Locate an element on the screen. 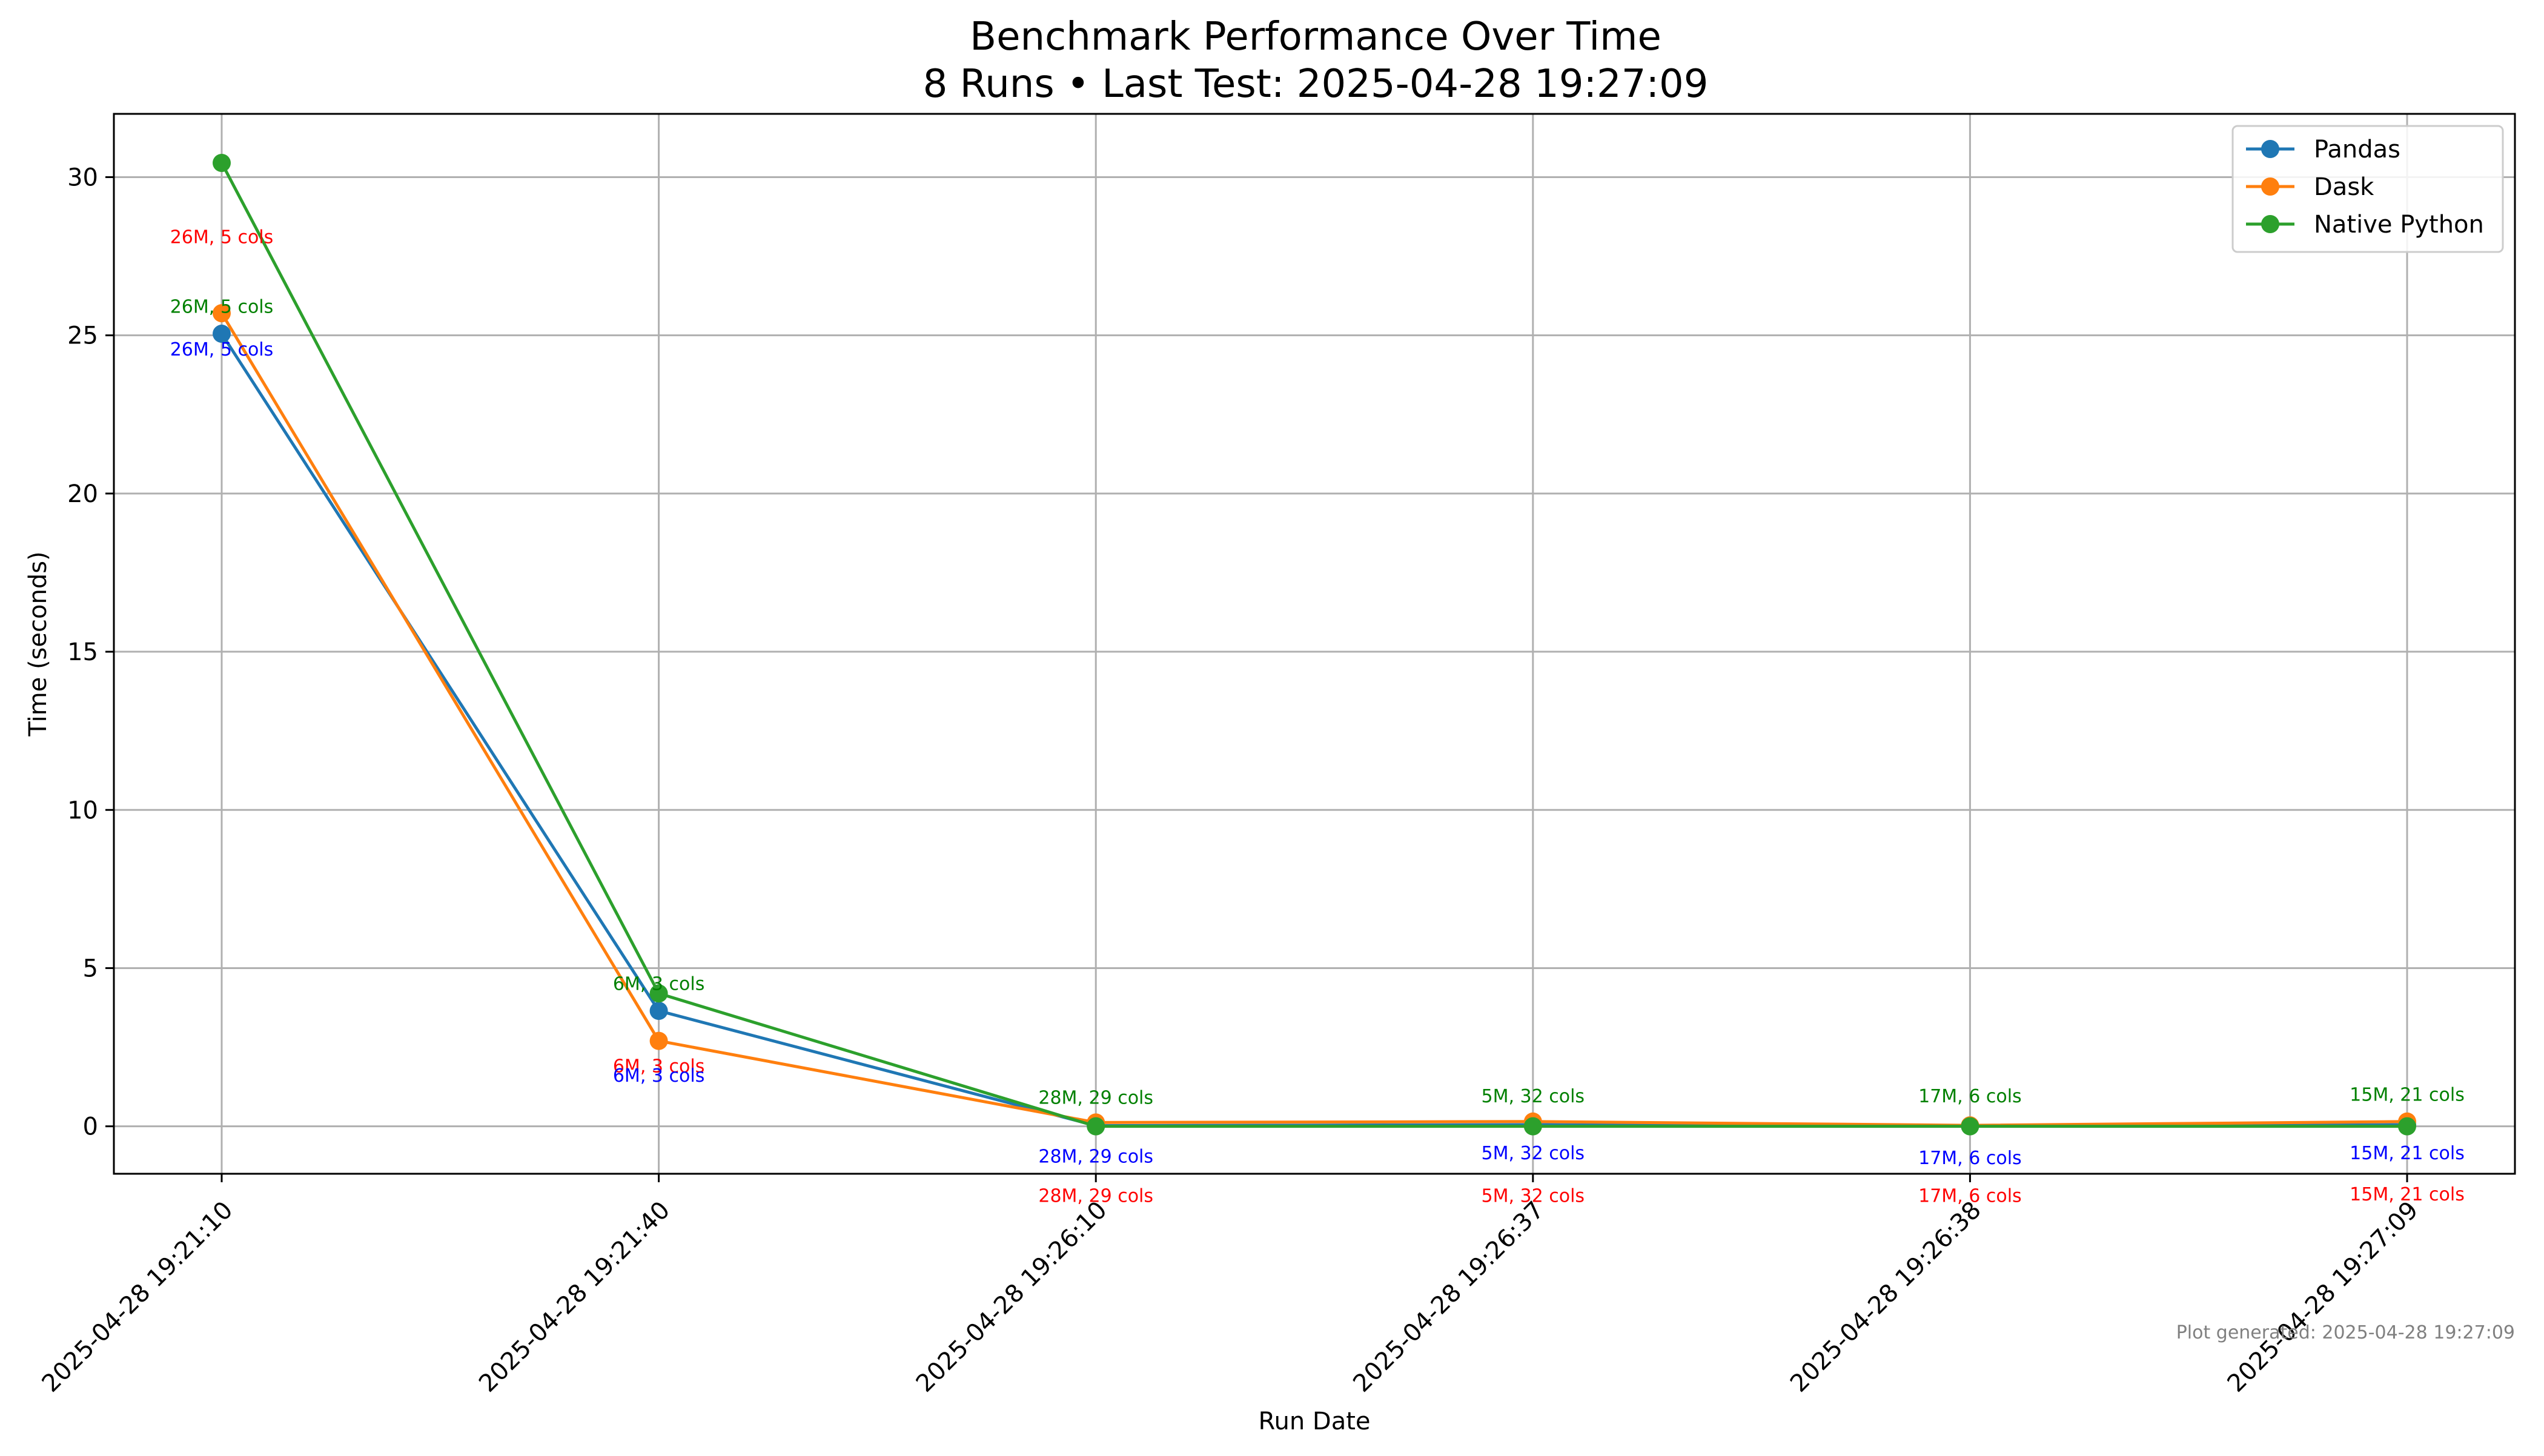 The height and width of the screenshot is (1456, 2544). legend-label: Pandas is located at coordinates (2357, 150).